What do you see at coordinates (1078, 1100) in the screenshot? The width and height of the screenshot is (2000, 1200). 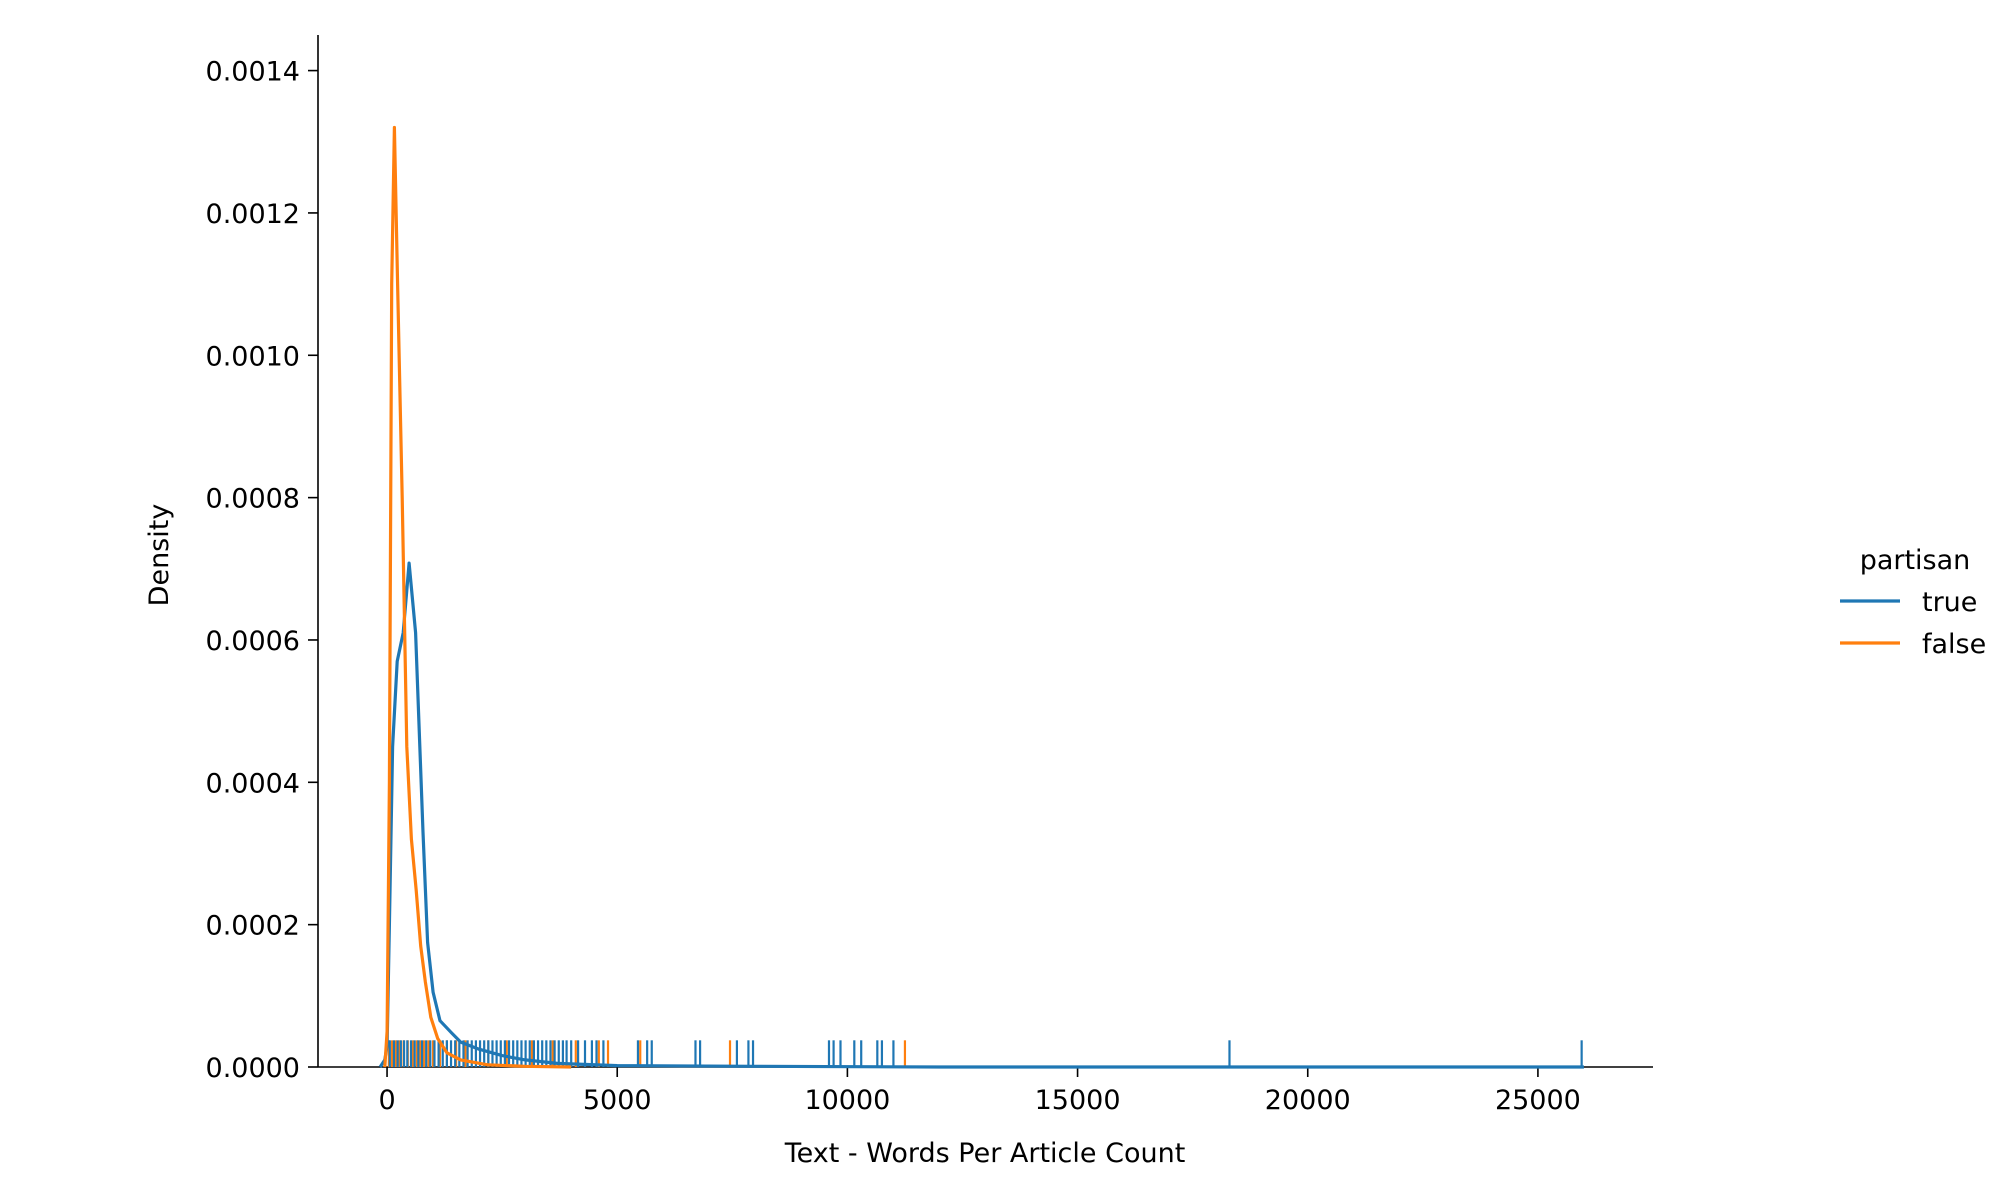 I see `x-tick-label: 15000` at bounding box center [1078, 1100].